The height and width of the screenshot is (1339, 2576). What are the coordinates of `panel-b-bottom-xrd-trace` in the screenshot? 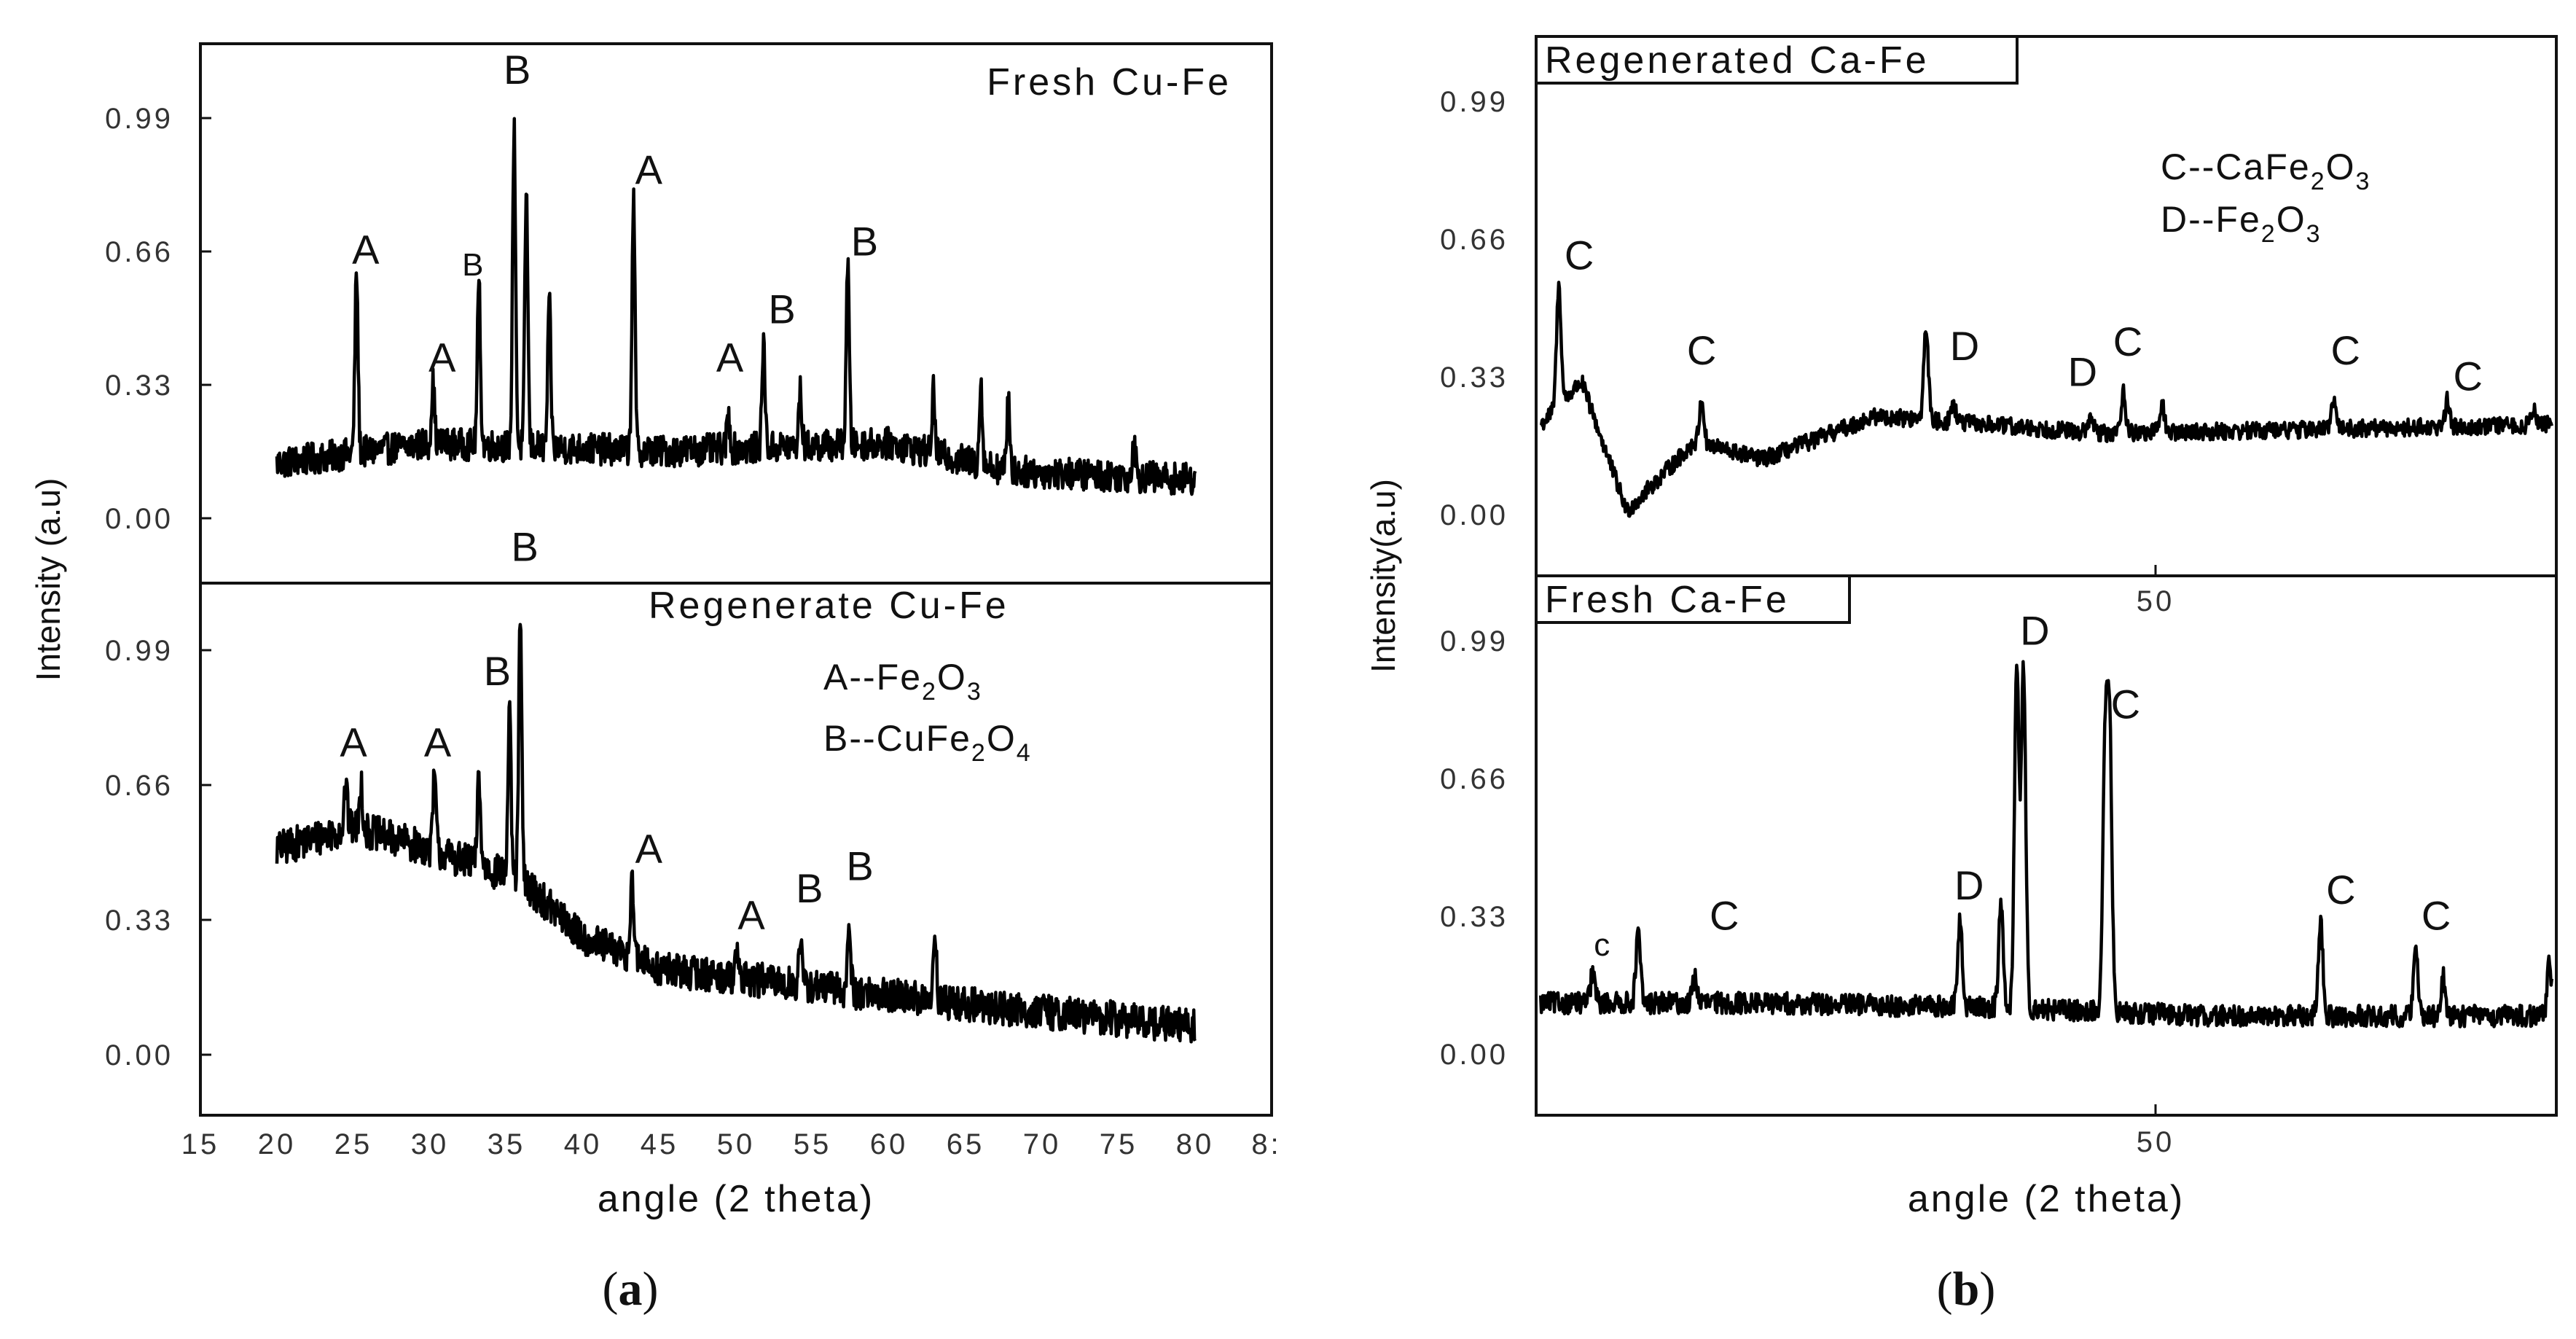 It's located at (2046, 844).